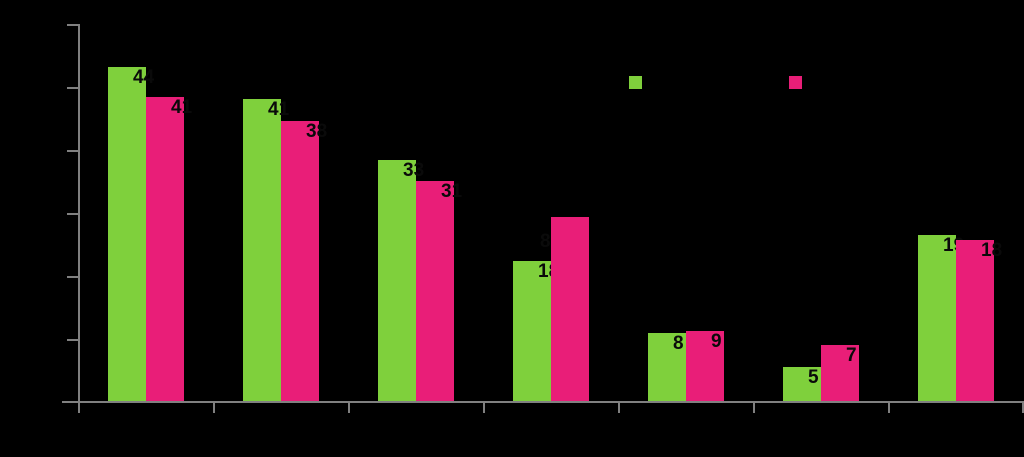 This screenshot has height=457, width=1024. What do you see at coordinates (146, 419) in the screenshot?
I see `x-axis-category-label: 1` at bounding box center [146, 419].